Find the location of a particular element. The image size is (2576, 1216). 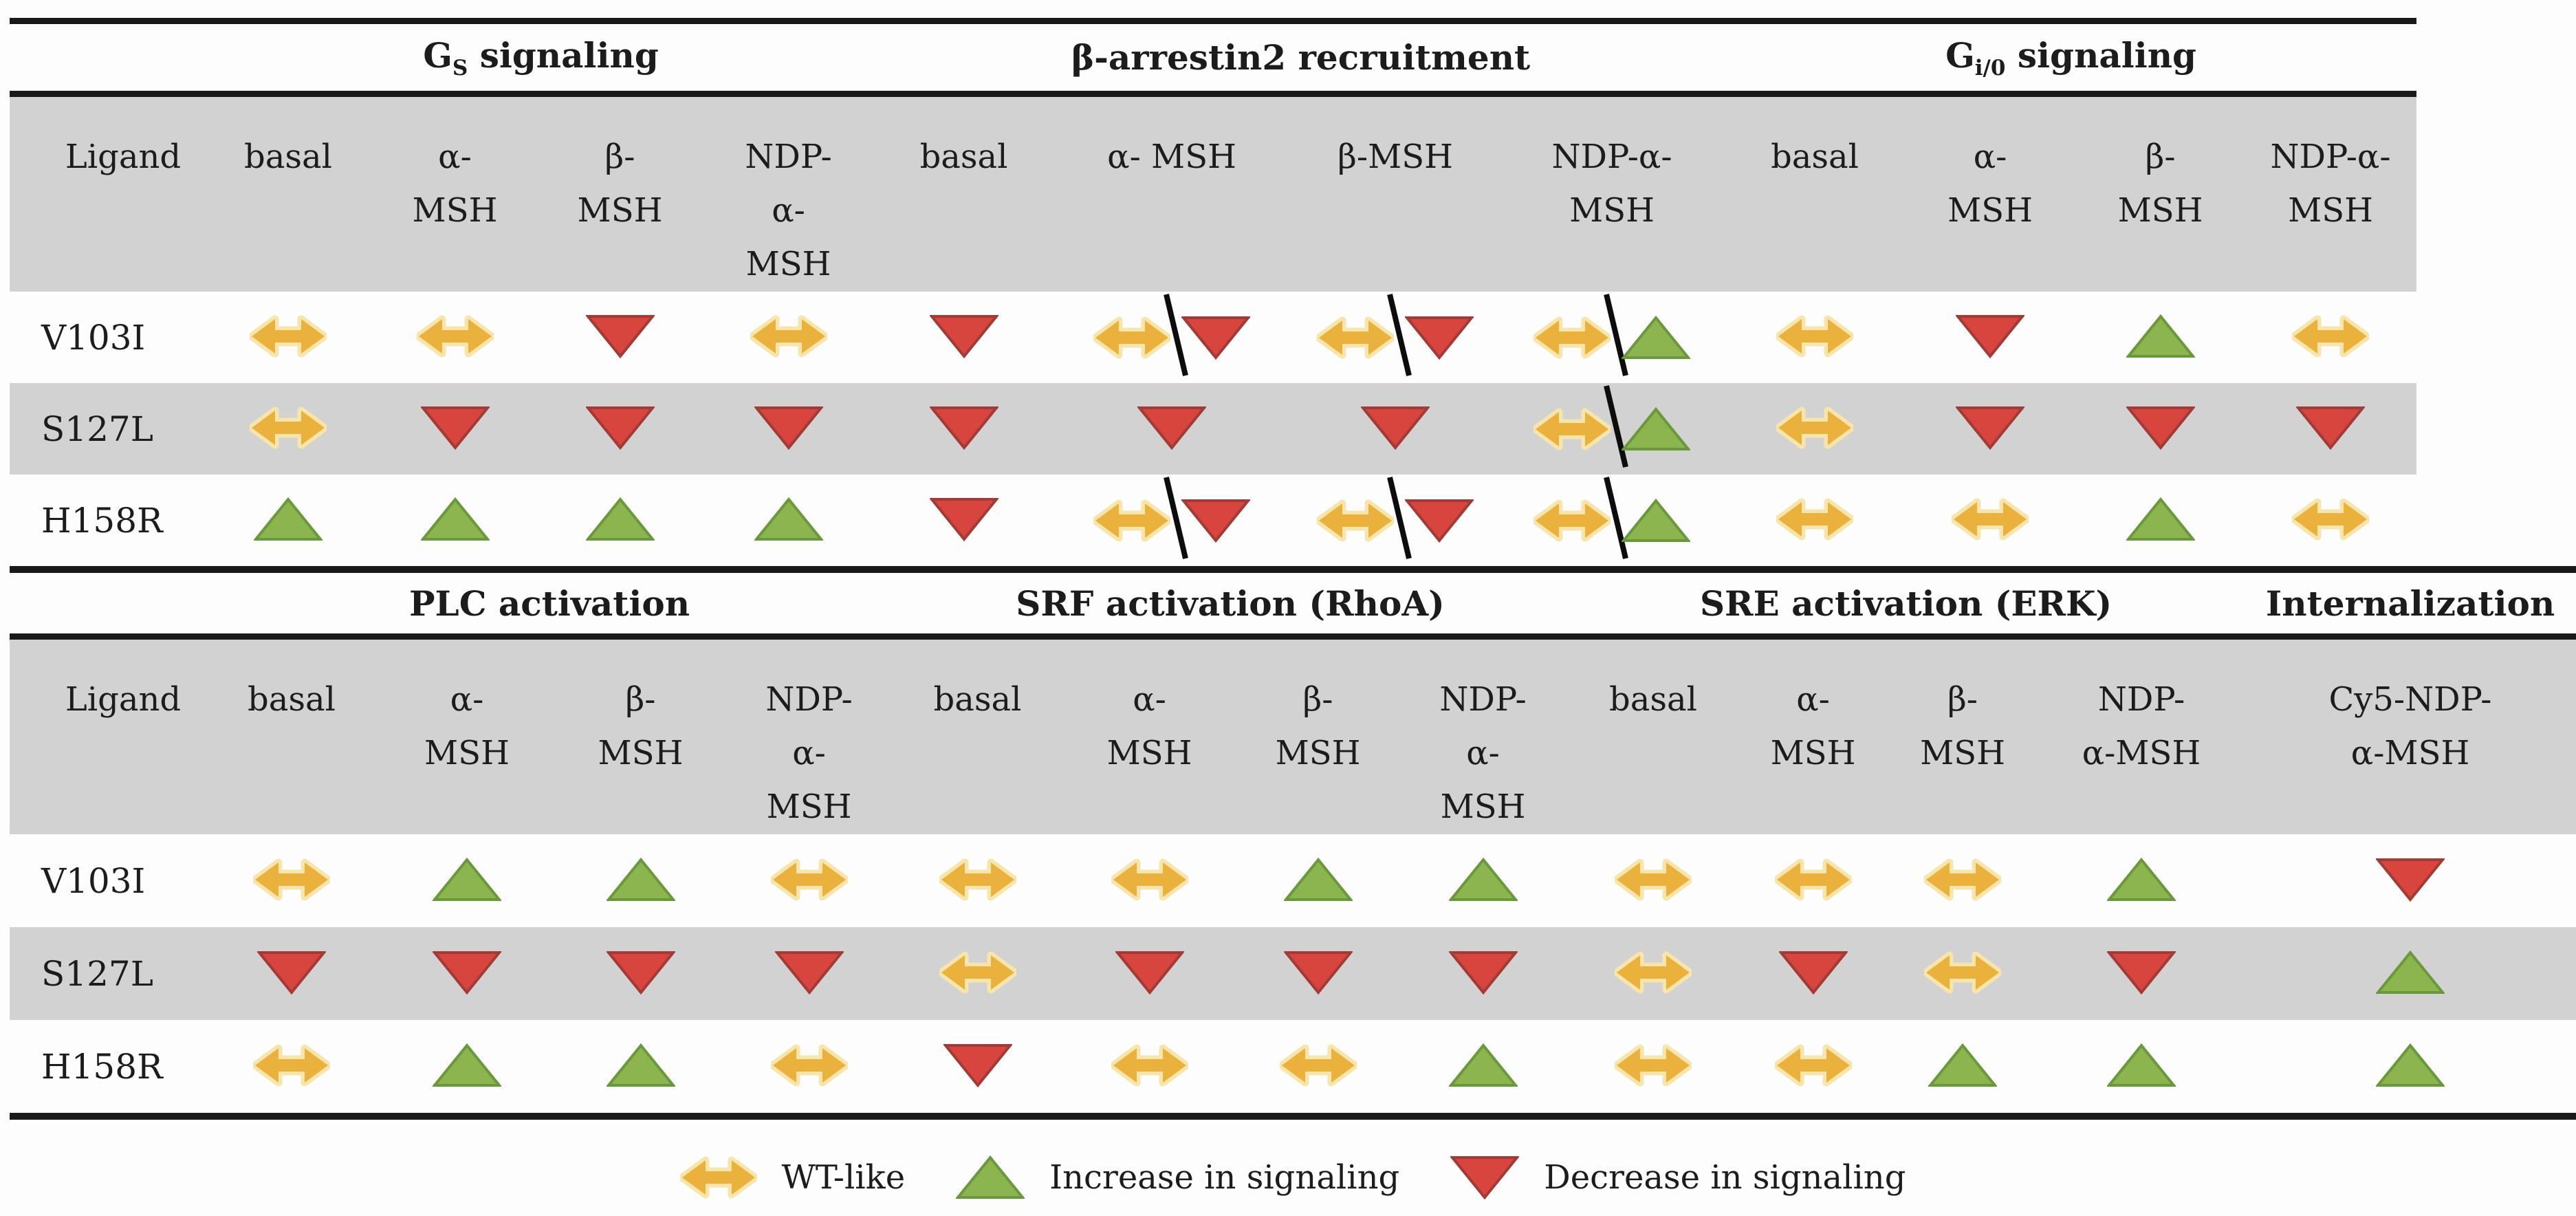

column-header: NDP-α- MSH is located at coordinates (1612, 193).